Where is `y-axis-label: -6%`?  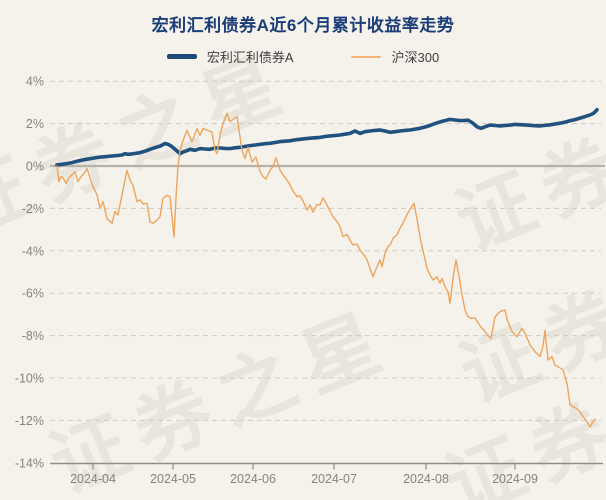
y-axis-label: -6% is located at coordinates (33, 294).